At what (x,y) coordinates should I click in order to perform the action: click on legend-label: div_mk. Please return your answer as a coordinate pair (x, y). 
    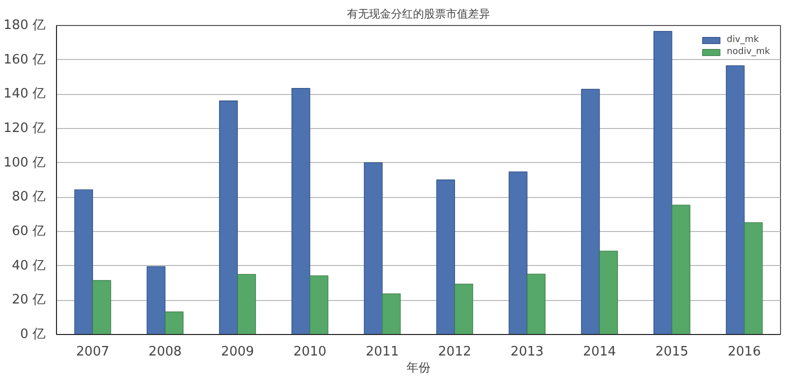
    Looking at the image, I should click on (742, 40).